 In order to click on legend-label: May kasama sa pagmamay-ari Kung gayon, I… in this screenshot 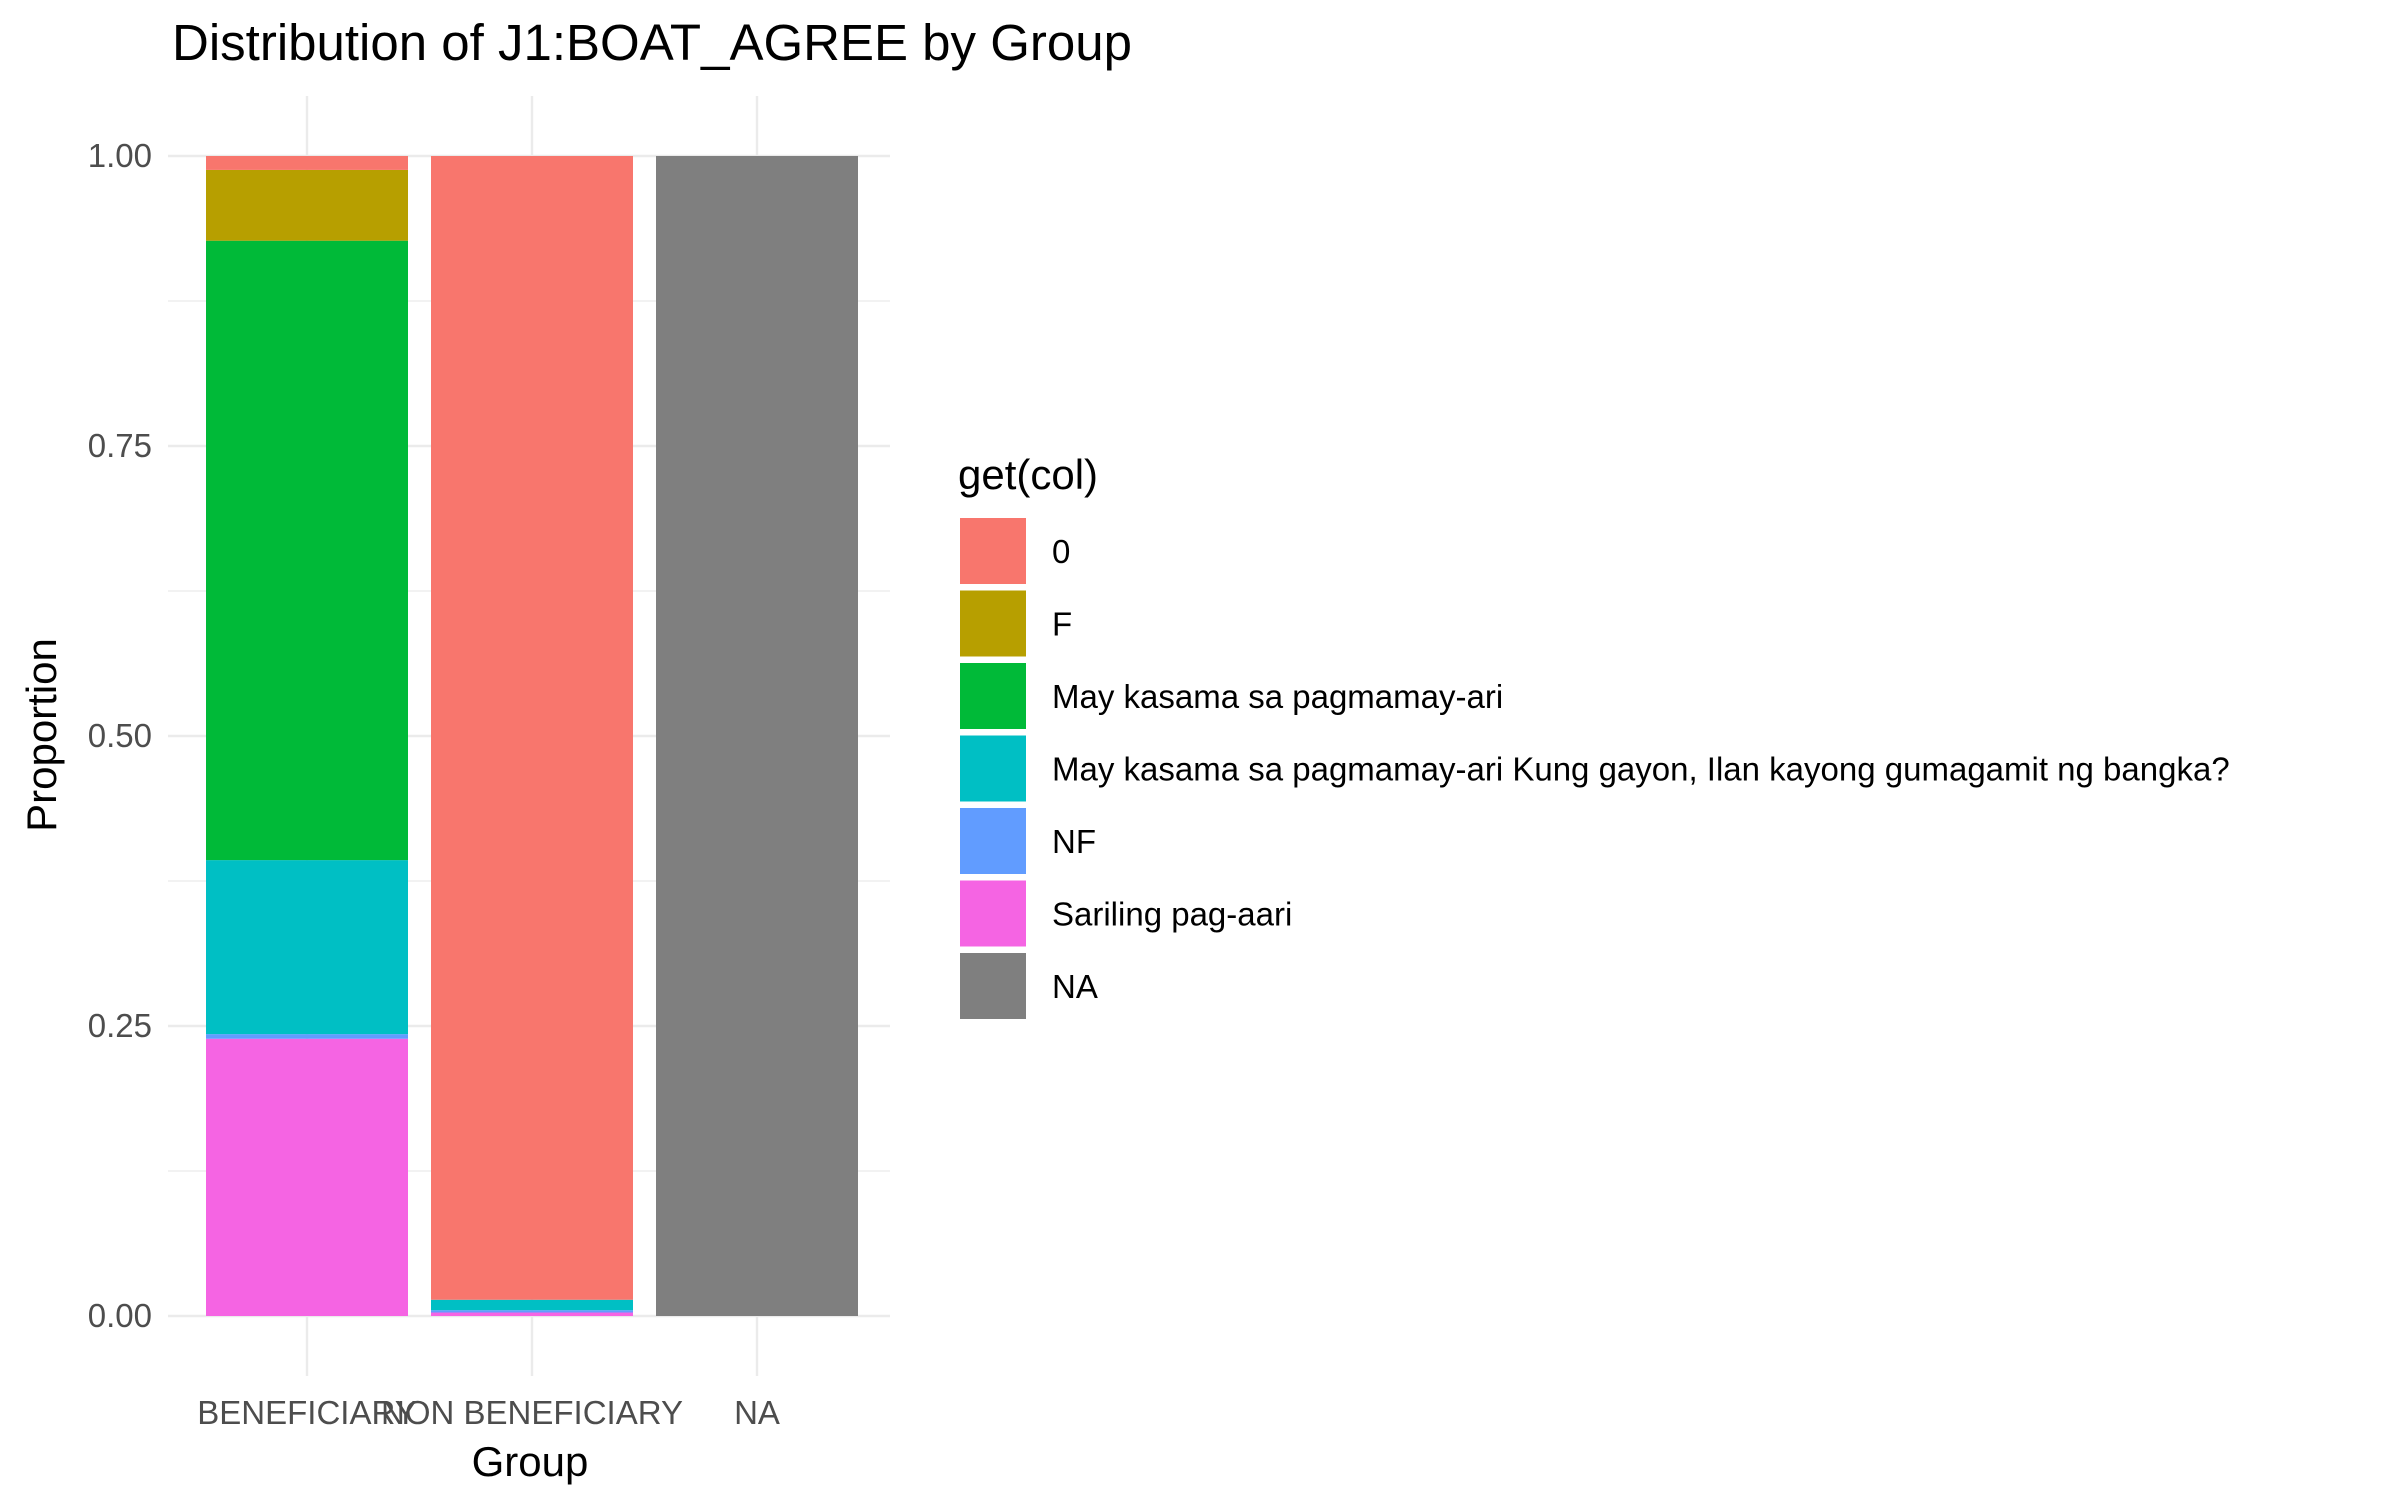, I will do `click(1641, 769)`.